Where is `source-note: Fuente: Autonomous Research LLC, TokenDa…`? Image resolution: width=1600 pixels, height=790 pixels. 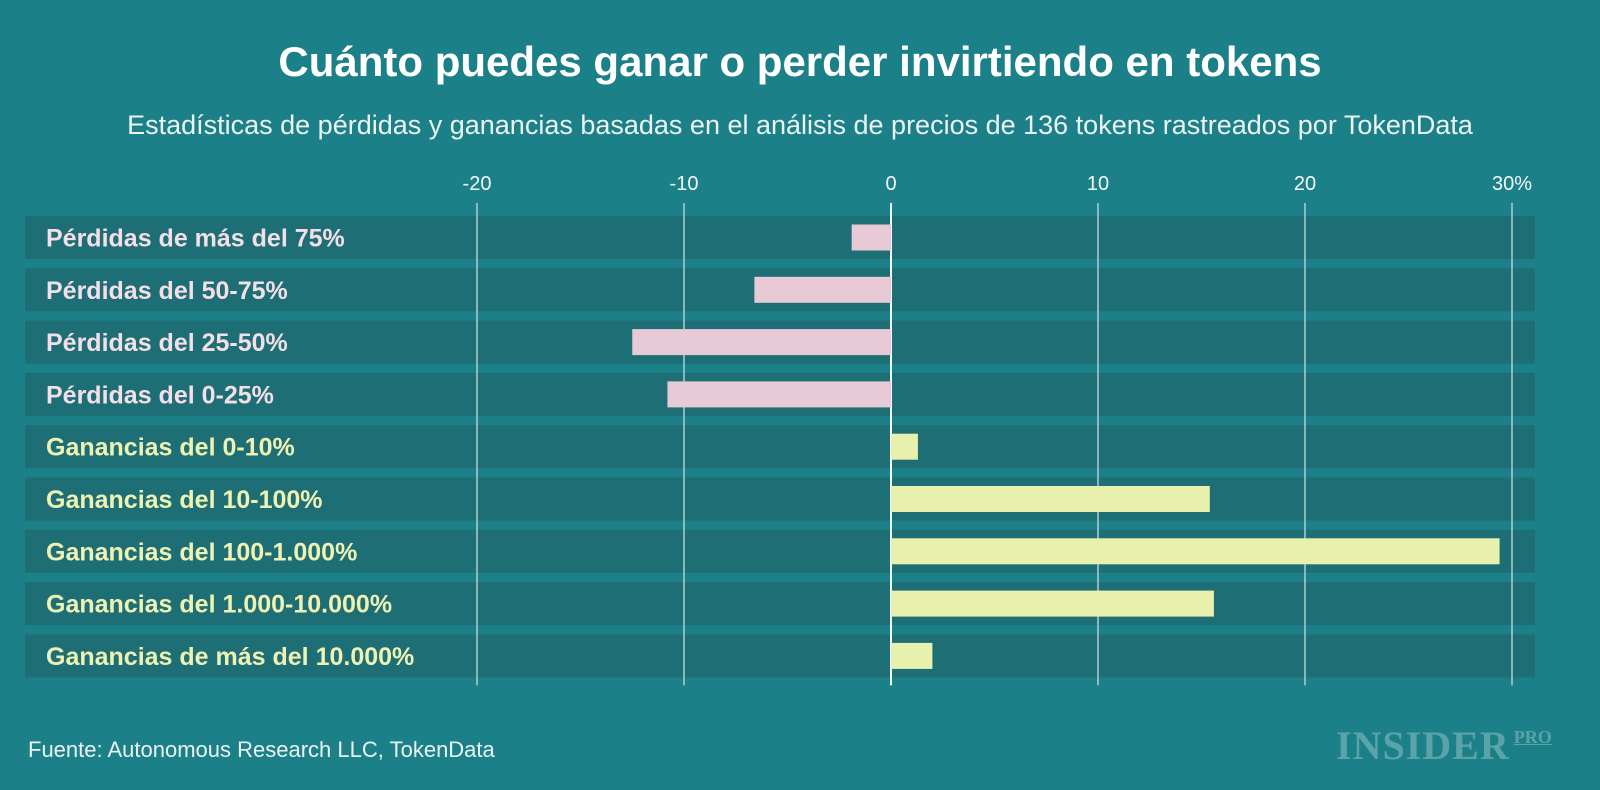 source-note: Fuente: Autonomous Research LLC, TokenDa… is located at coordinates (261, 749).